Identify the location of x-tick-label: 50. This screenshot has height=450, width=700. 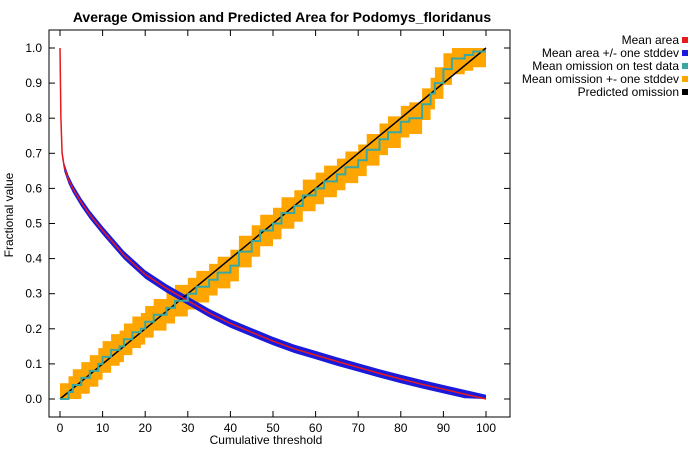
(273, 428).